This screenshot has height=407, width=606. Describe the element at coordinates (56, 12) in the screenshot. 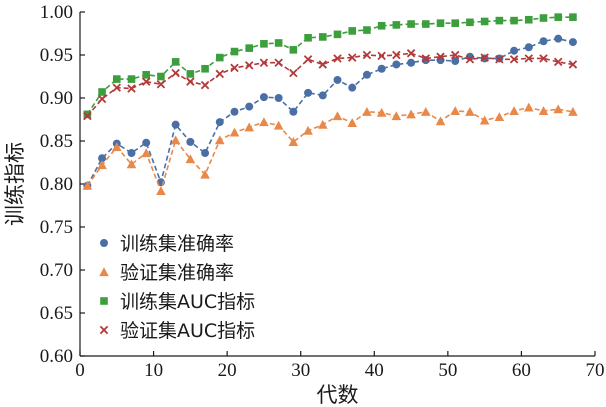

I see `y-tick-label: 1.00` at that location.